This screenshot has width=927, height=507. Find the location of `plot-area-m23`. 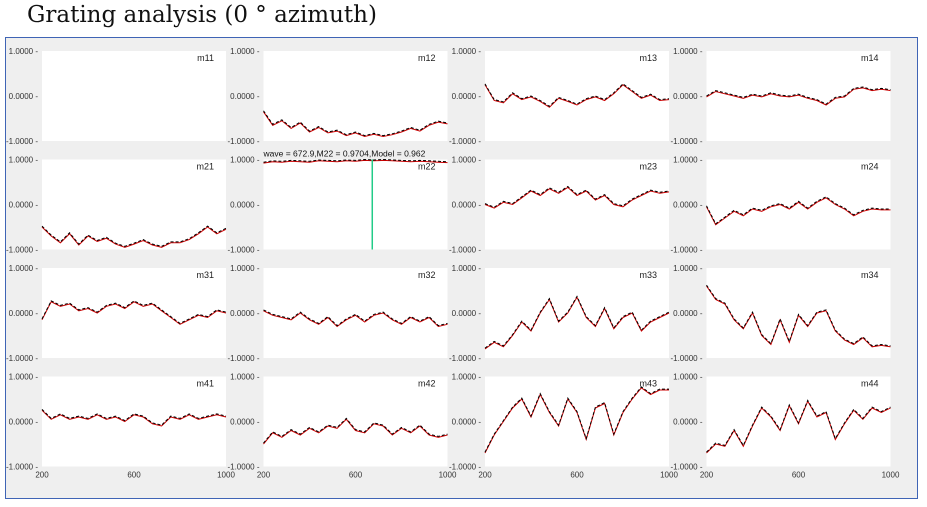

plot-area-m23 is located at coordinates (577, 204).